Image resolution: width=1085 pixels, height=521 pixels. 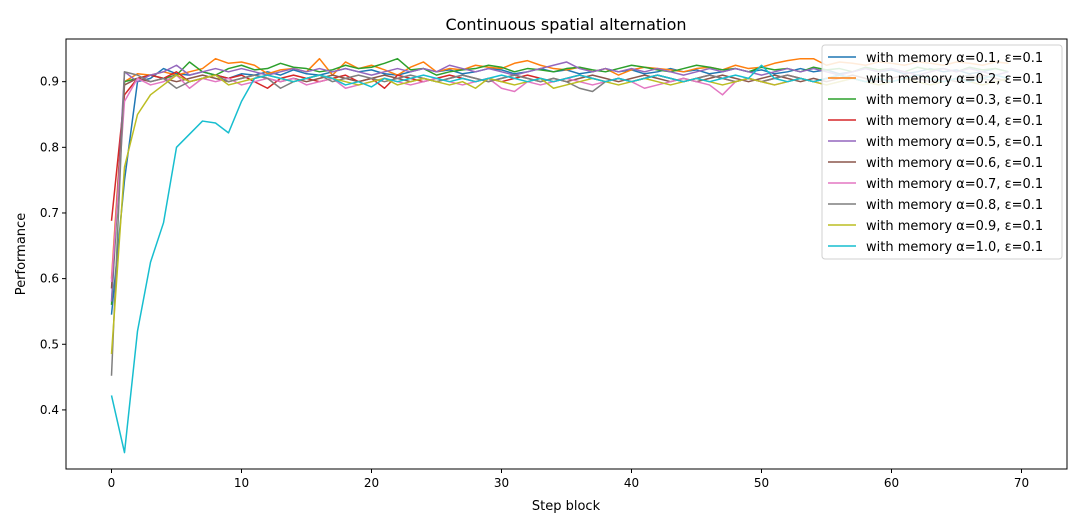 I want to click on x-tick-label: 30, so click(x=501, y=483).